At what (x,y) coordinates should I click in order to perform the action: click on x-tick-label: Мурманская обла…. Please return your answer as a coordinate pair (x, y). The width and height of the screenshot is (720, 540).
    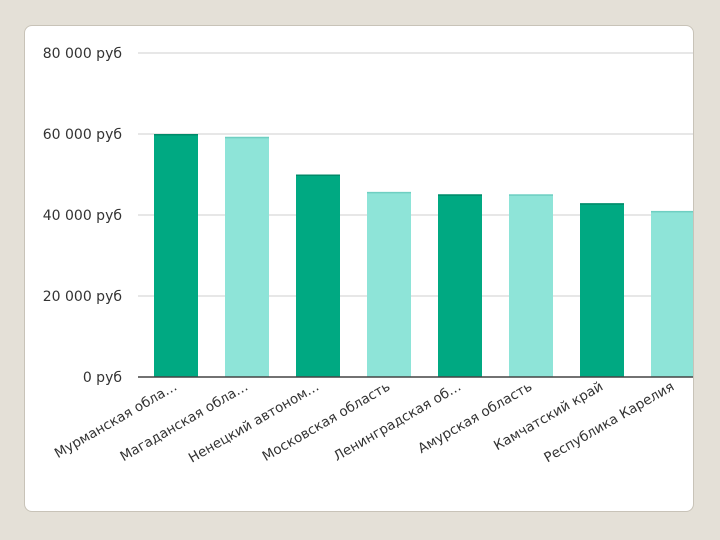
    Looking at the image, I should click on (116, 420).